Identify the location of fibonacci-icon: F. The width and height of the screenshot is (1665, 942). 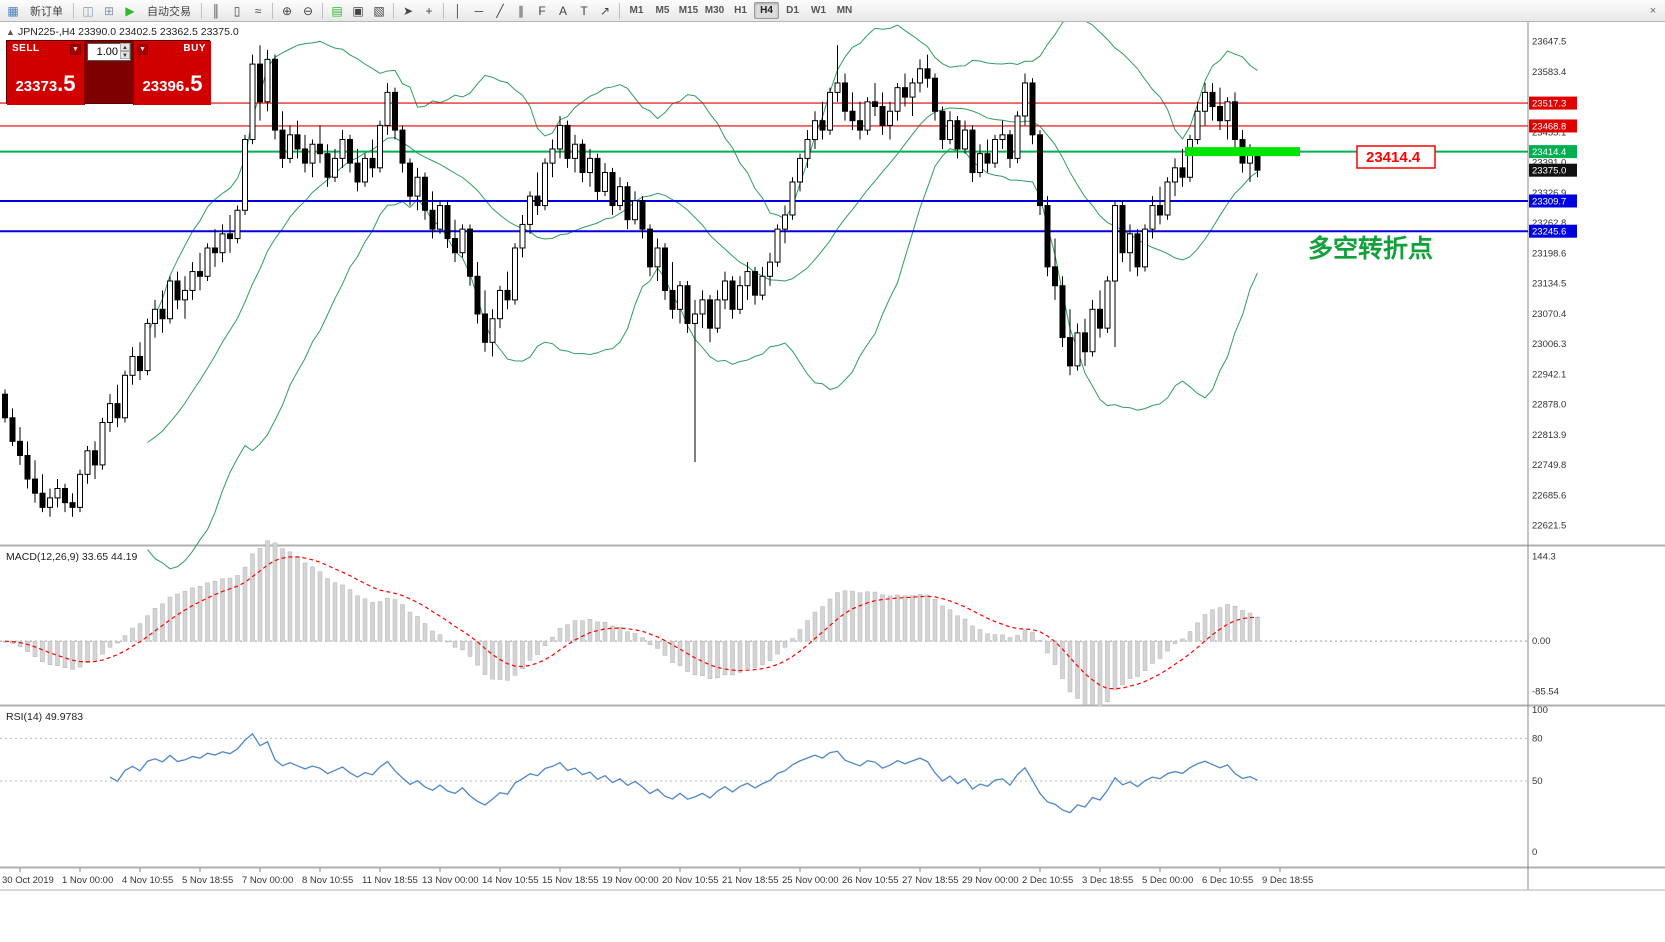
(542, 11).